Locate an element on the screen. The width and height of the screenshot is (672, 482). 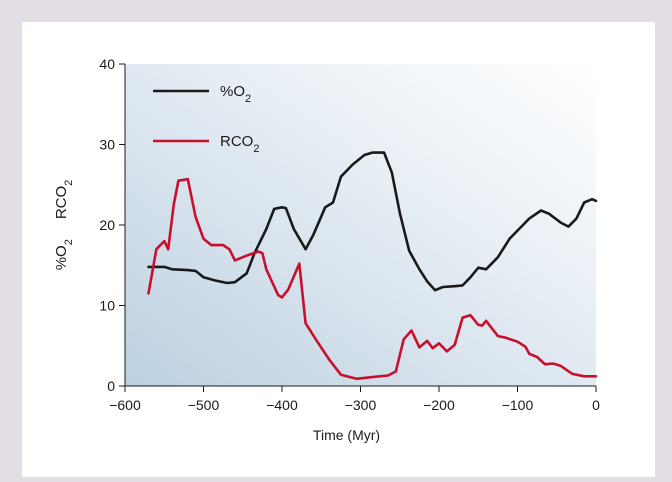
x-tick-label: 0 is located at coordinates (596, 405).